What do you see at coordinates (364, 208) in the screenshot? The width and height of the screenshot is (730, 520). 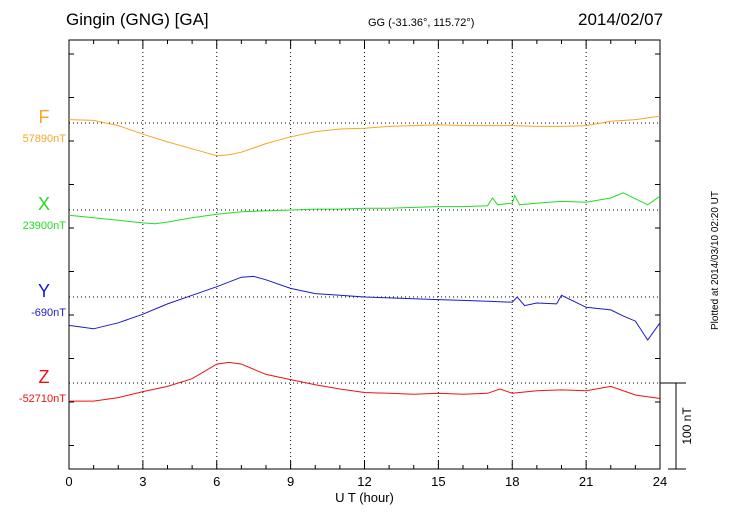 I see `series-line-x` at bounding box center [364, 208].